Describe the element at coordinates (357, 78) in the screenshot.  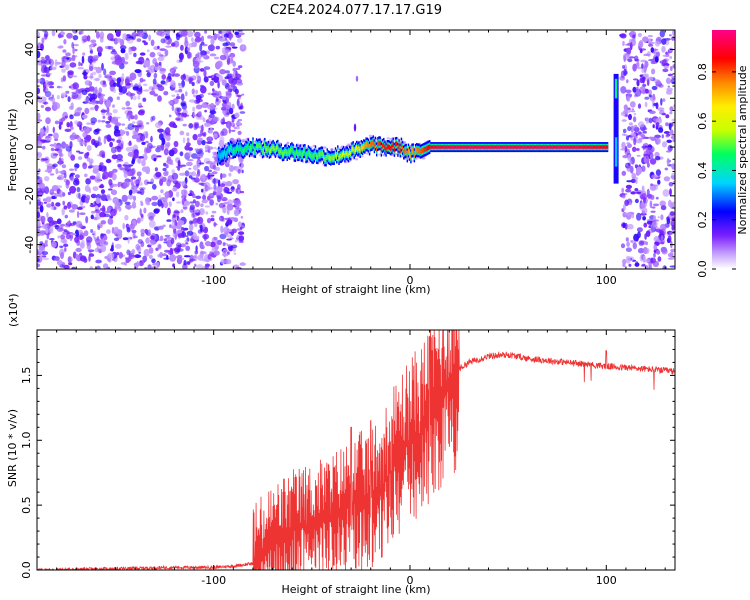
I see `artifact-speckle` at that location.